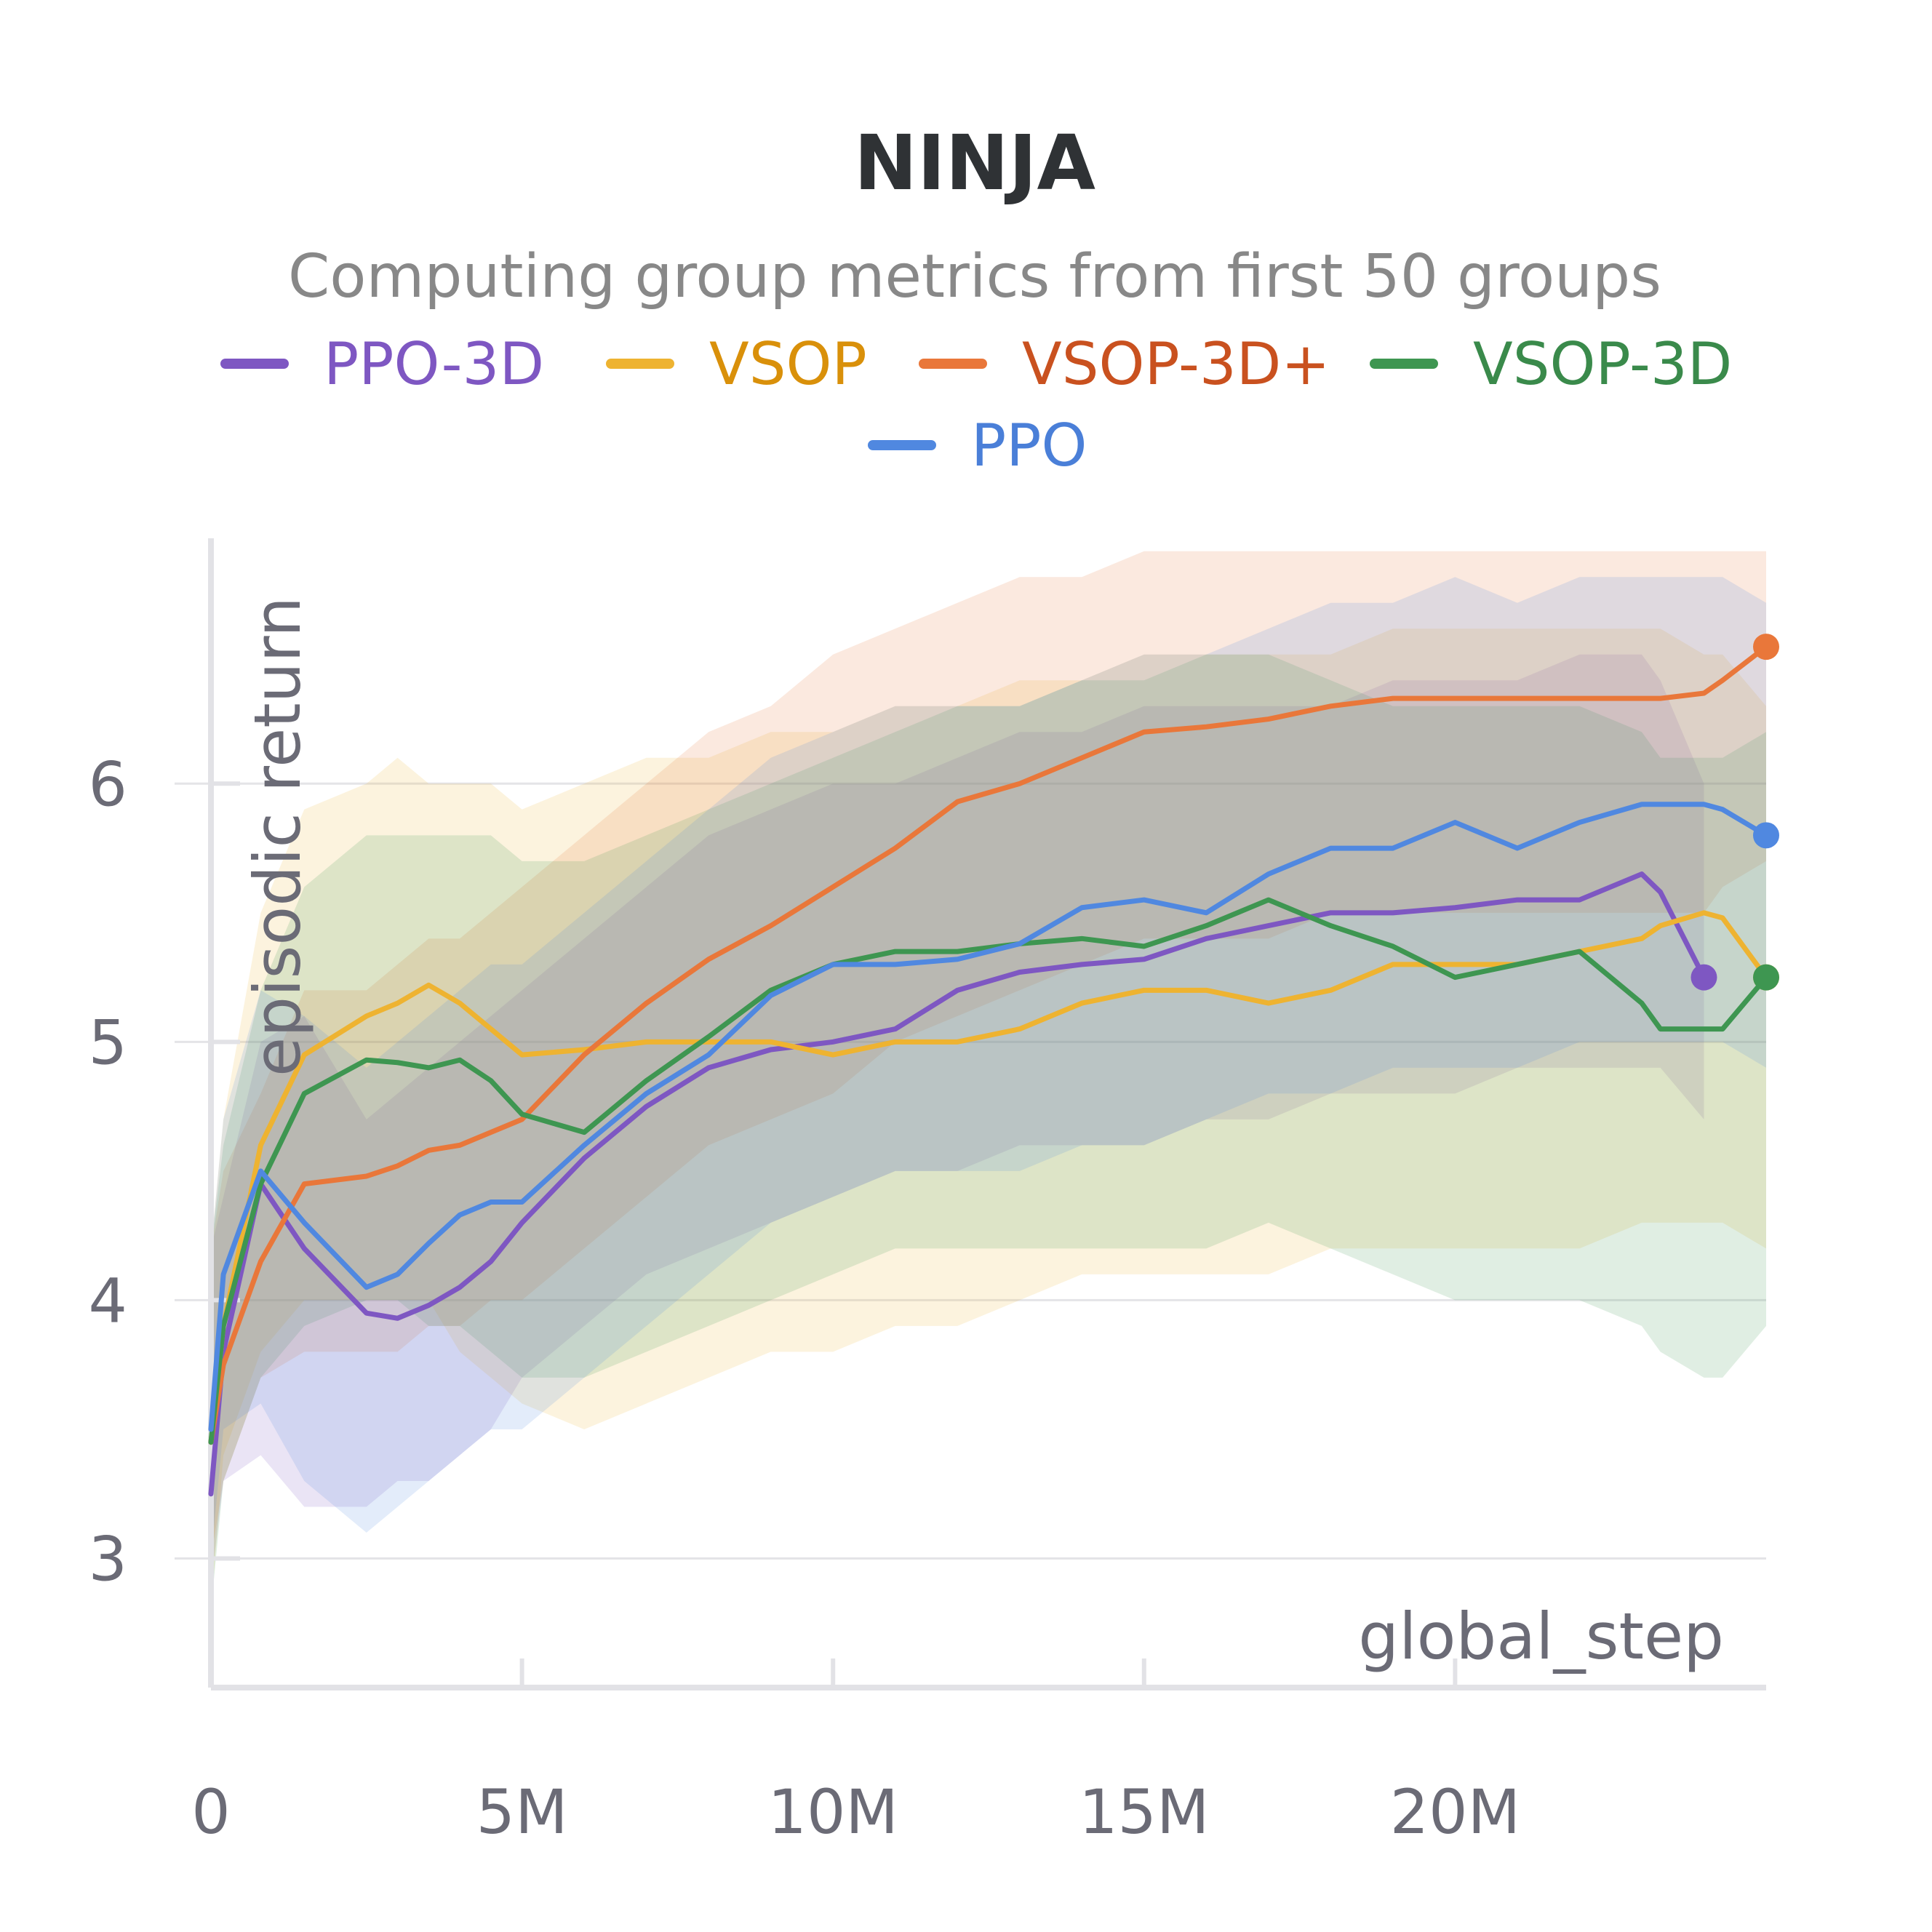 The image size is (1932, 1932). Describe the element at coordinates (1144, 1812) in the screenshot. I see `x-tick-label-15M: 15M` at that location.